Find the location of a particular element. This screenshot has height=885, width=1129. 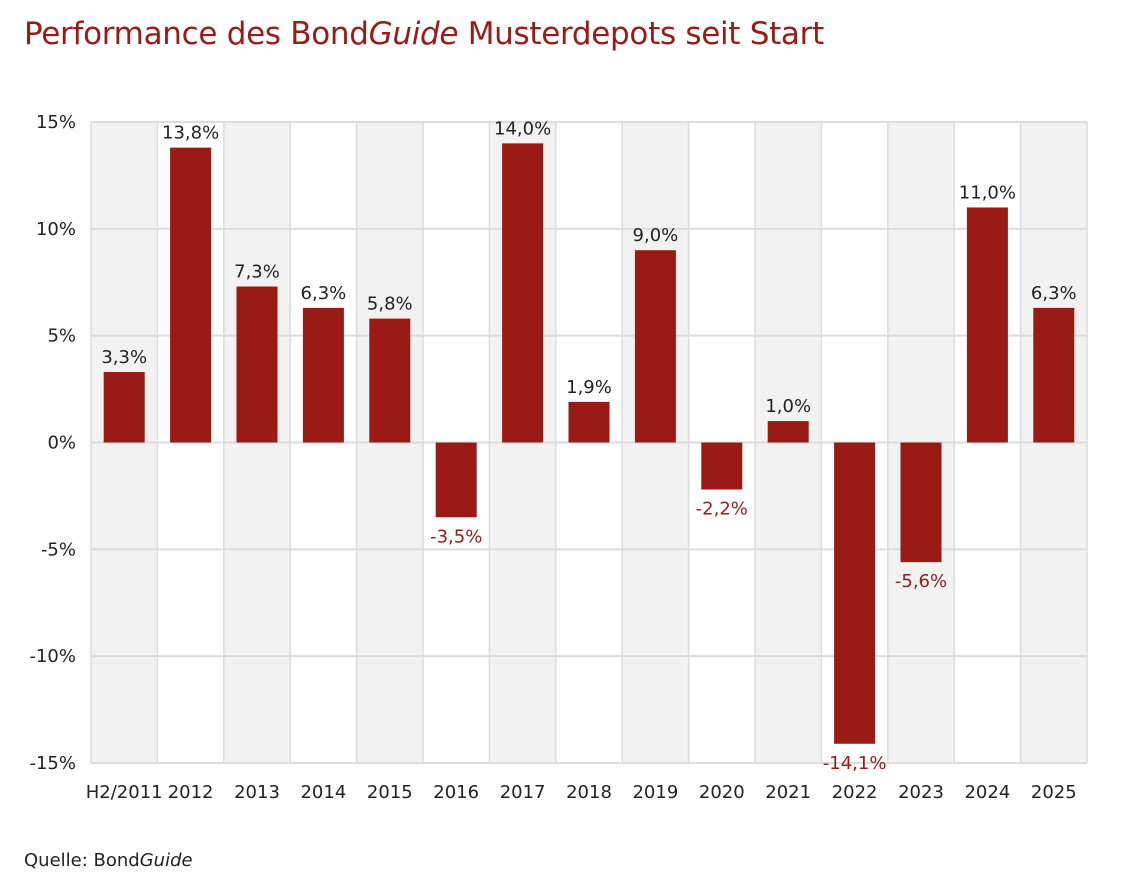

data-label: -3,5% is located at coordinates (456, 536).